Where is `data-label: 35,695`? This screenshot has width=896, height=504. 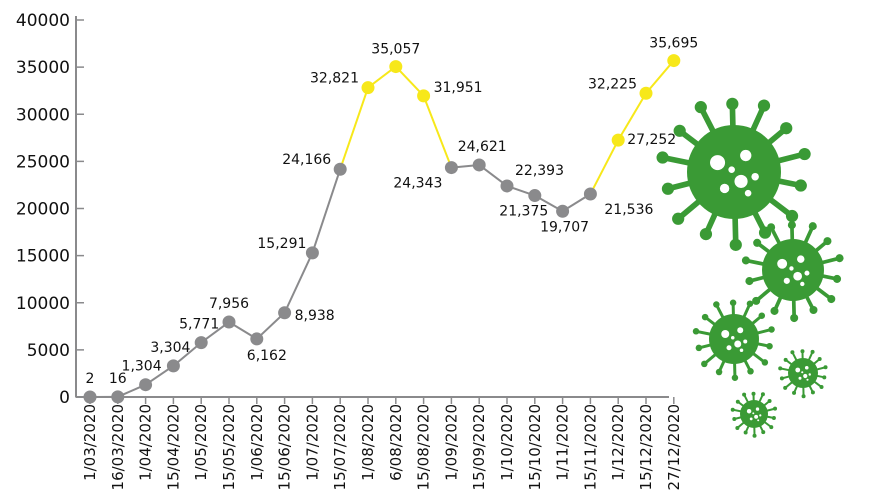
data-label: 35,695 is located at coordinates (673, 44).